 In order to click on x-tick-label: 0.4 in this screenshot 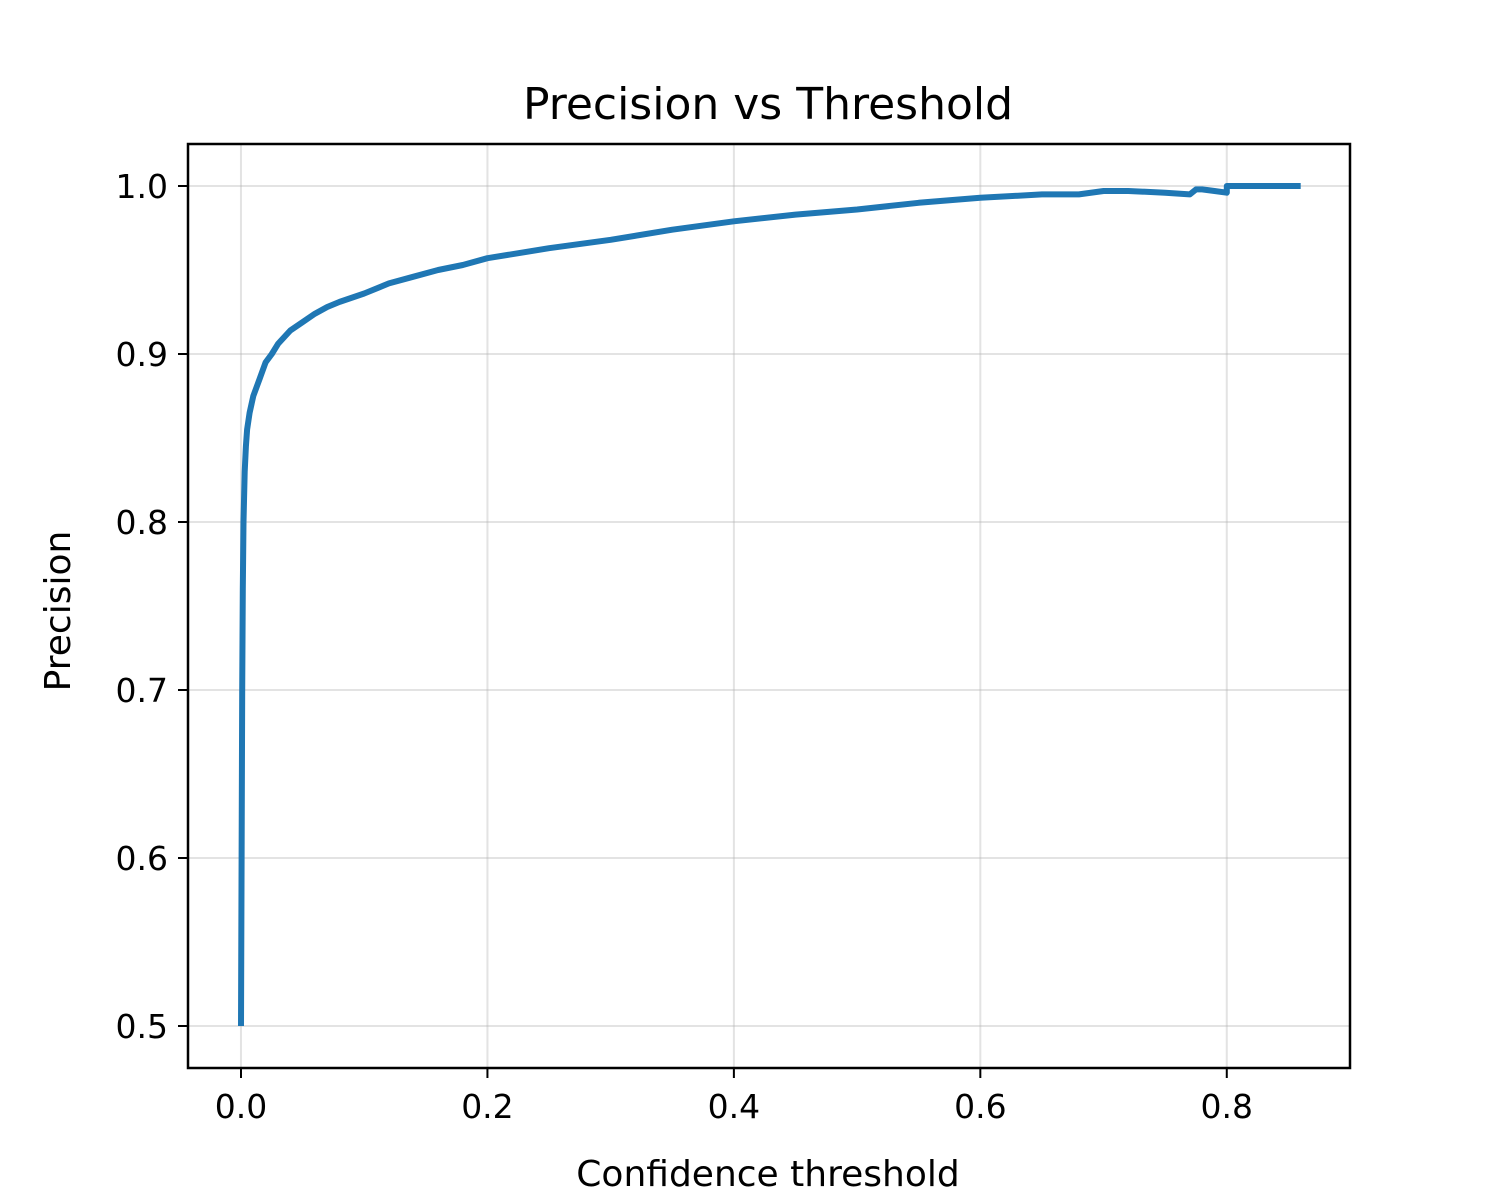, I will do `click(734, 1106)`.